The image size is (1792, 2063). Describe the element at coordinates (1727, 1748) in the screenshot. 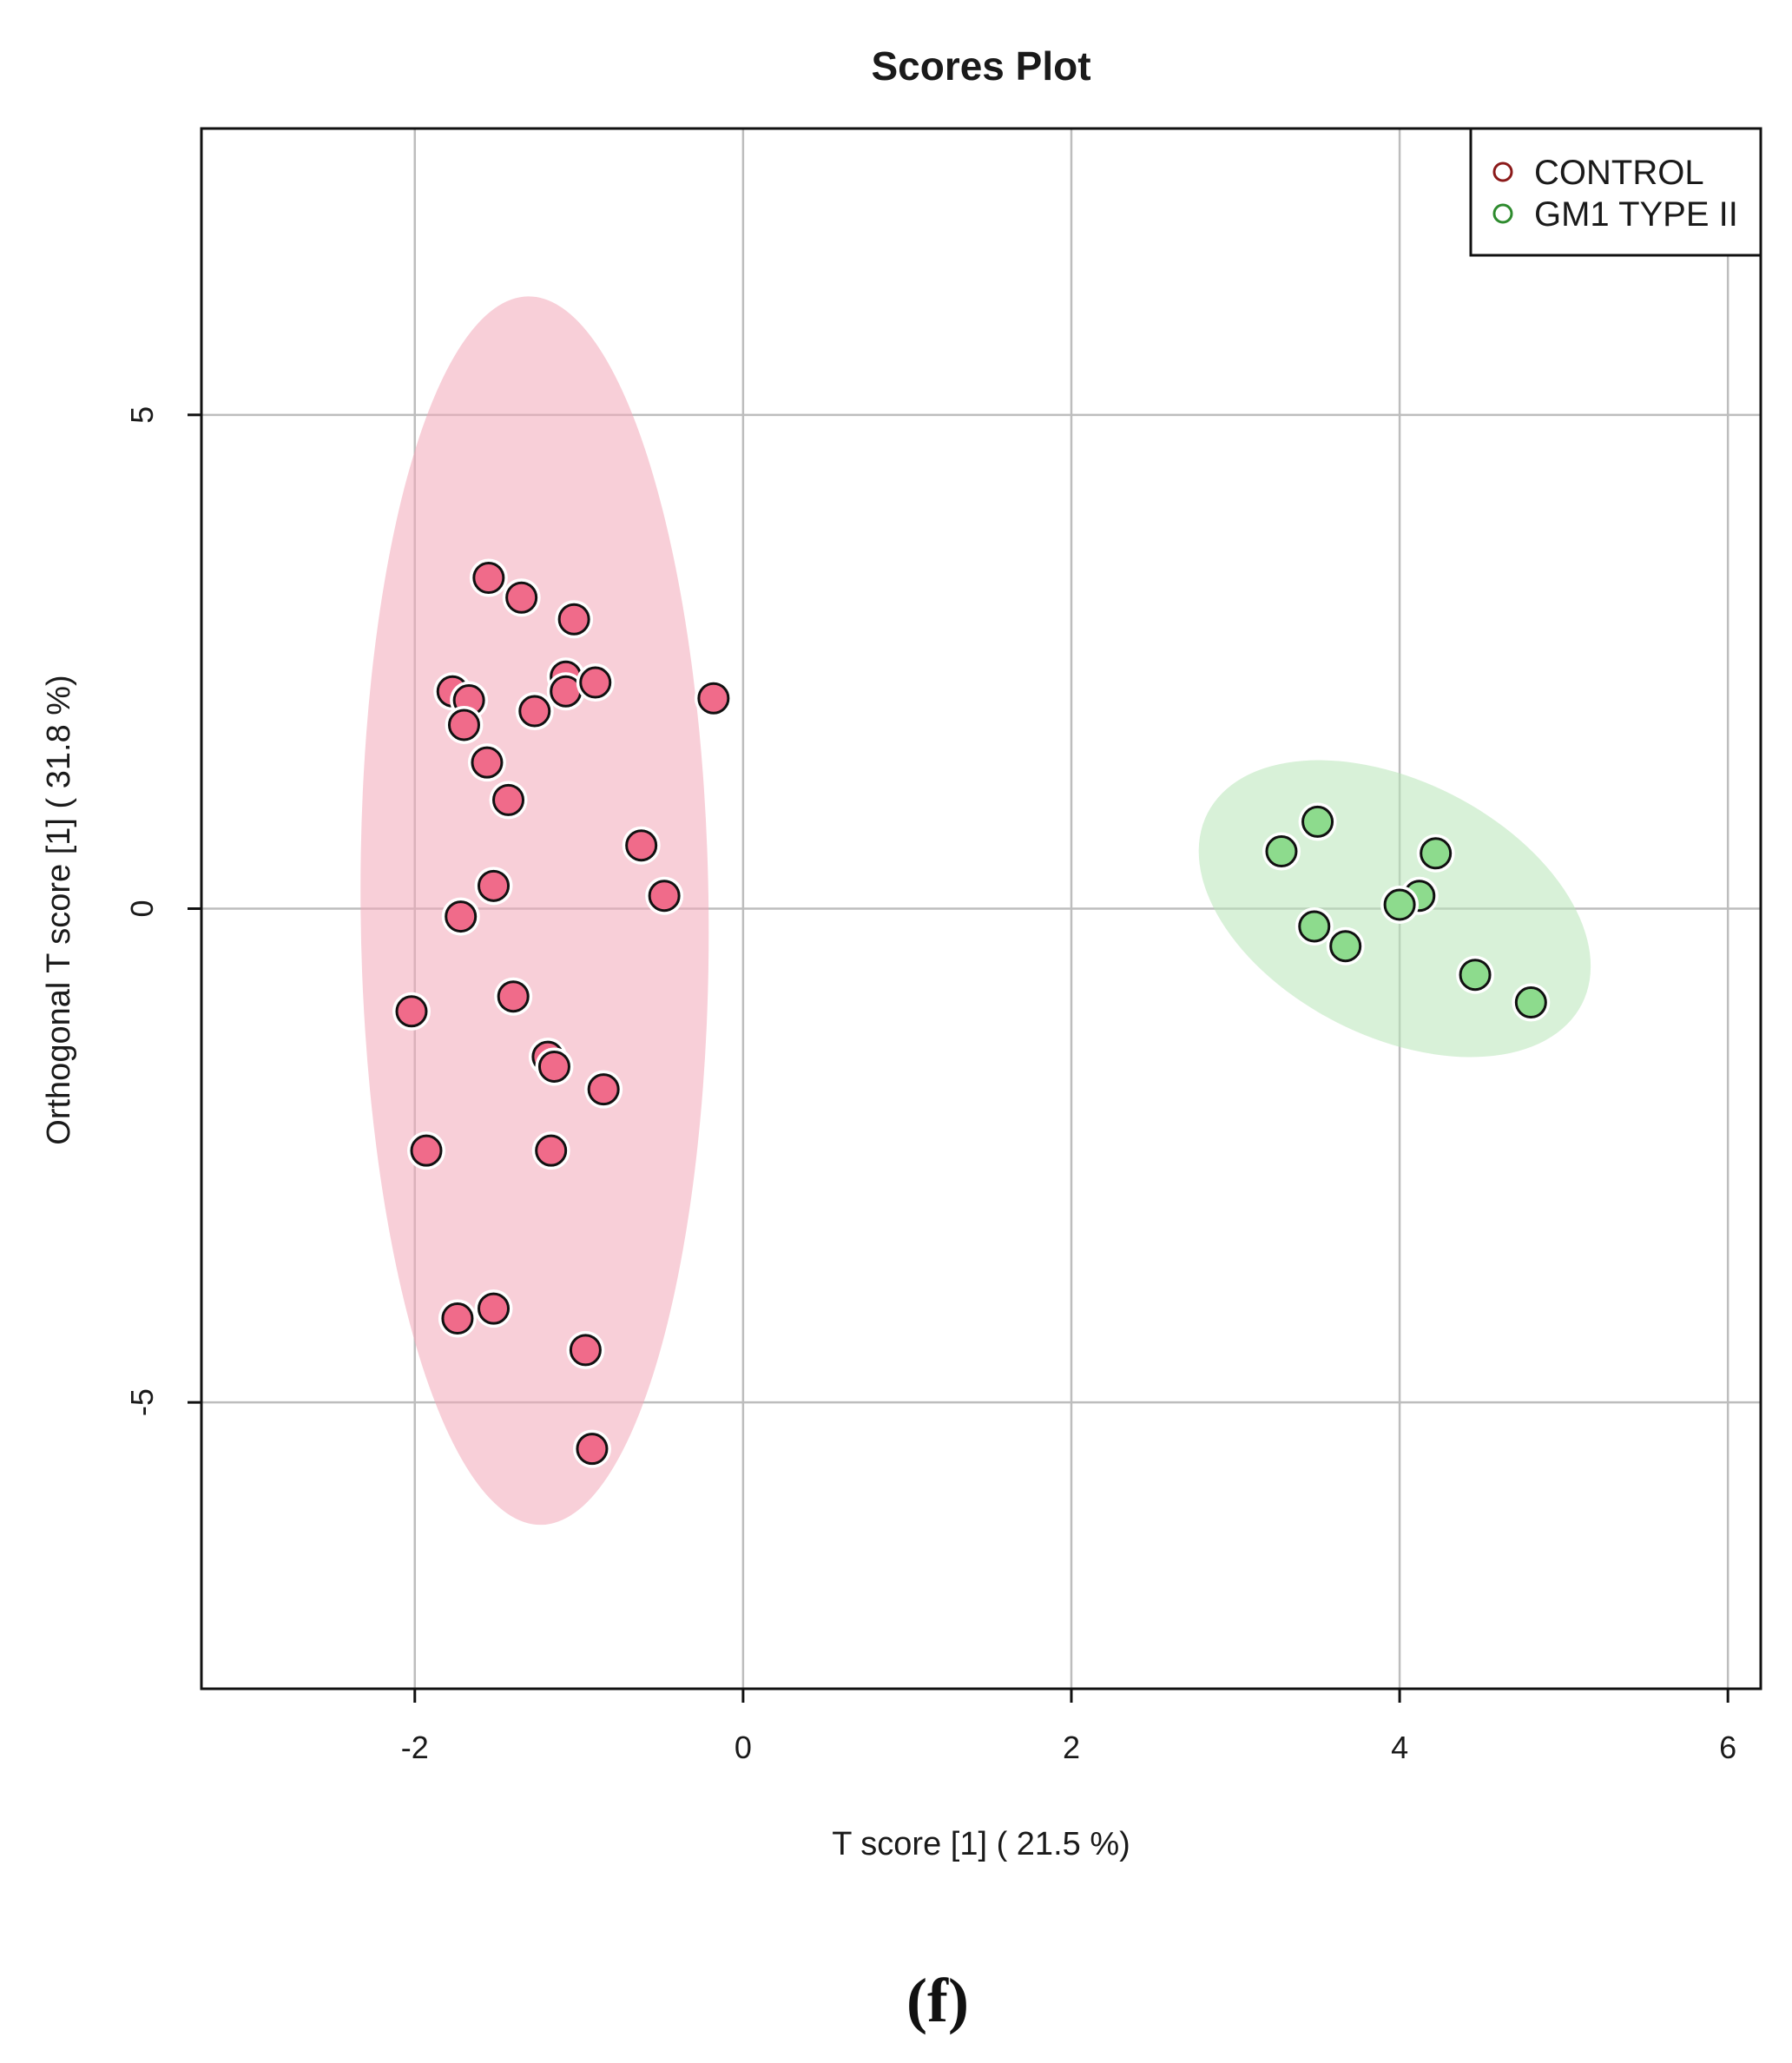

I see `x-tick-label-4: 6` at that location.